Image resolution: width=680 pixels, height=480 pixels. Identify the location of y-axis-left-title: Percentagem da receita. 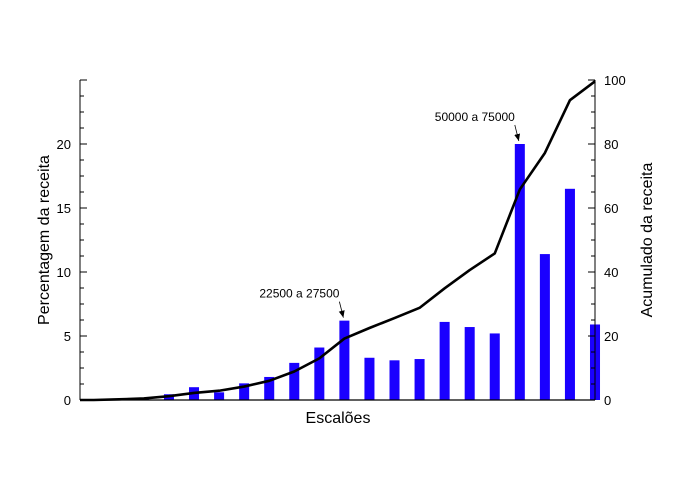
(44, 240).